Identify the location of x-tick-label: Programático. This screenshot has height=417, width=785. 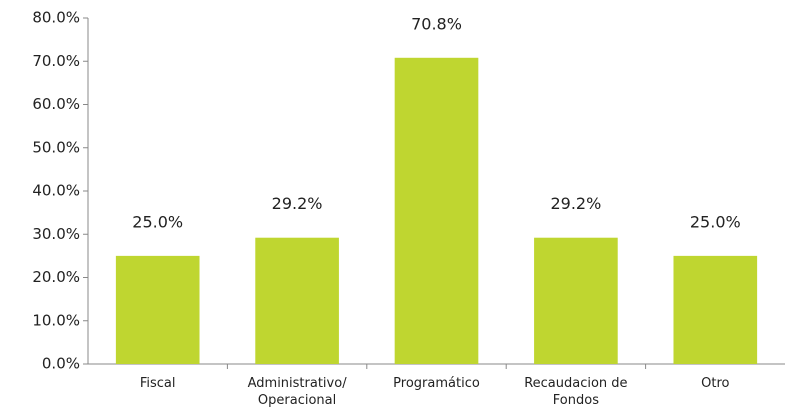
(436, 383).